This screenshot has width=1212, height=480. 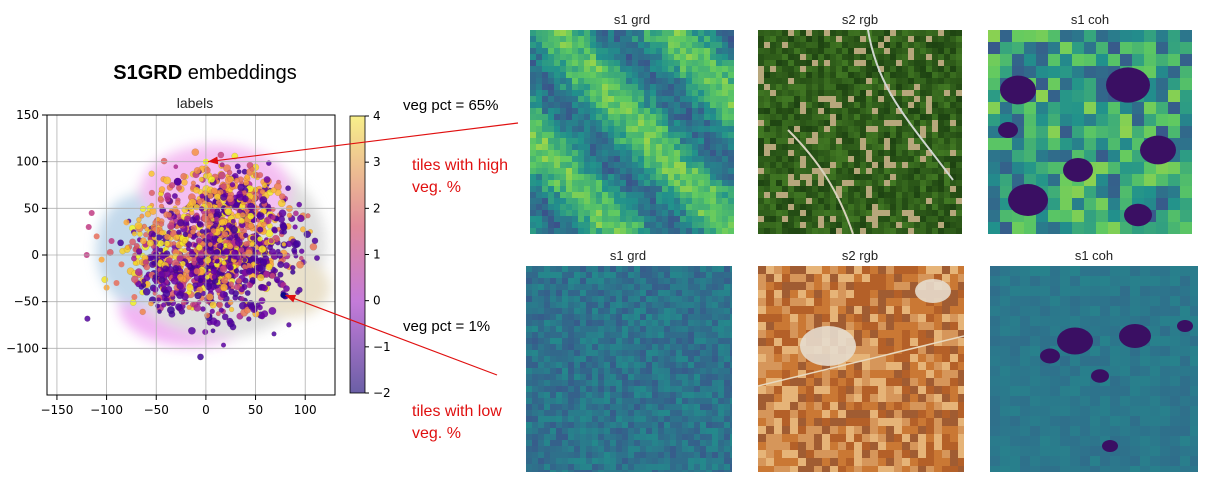 What do you see at coordinates (632, 132) in the screenshot?
I see `tile-image-top-s1grd` at bounding box center [632, 132].